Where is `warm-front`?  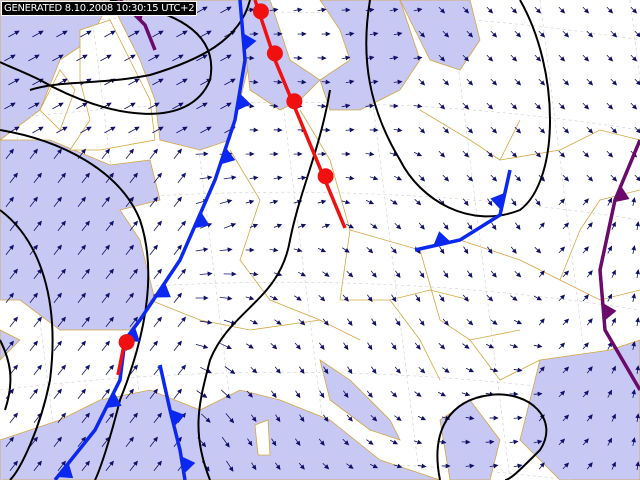 warm-front is located at coordinates (300, 114).